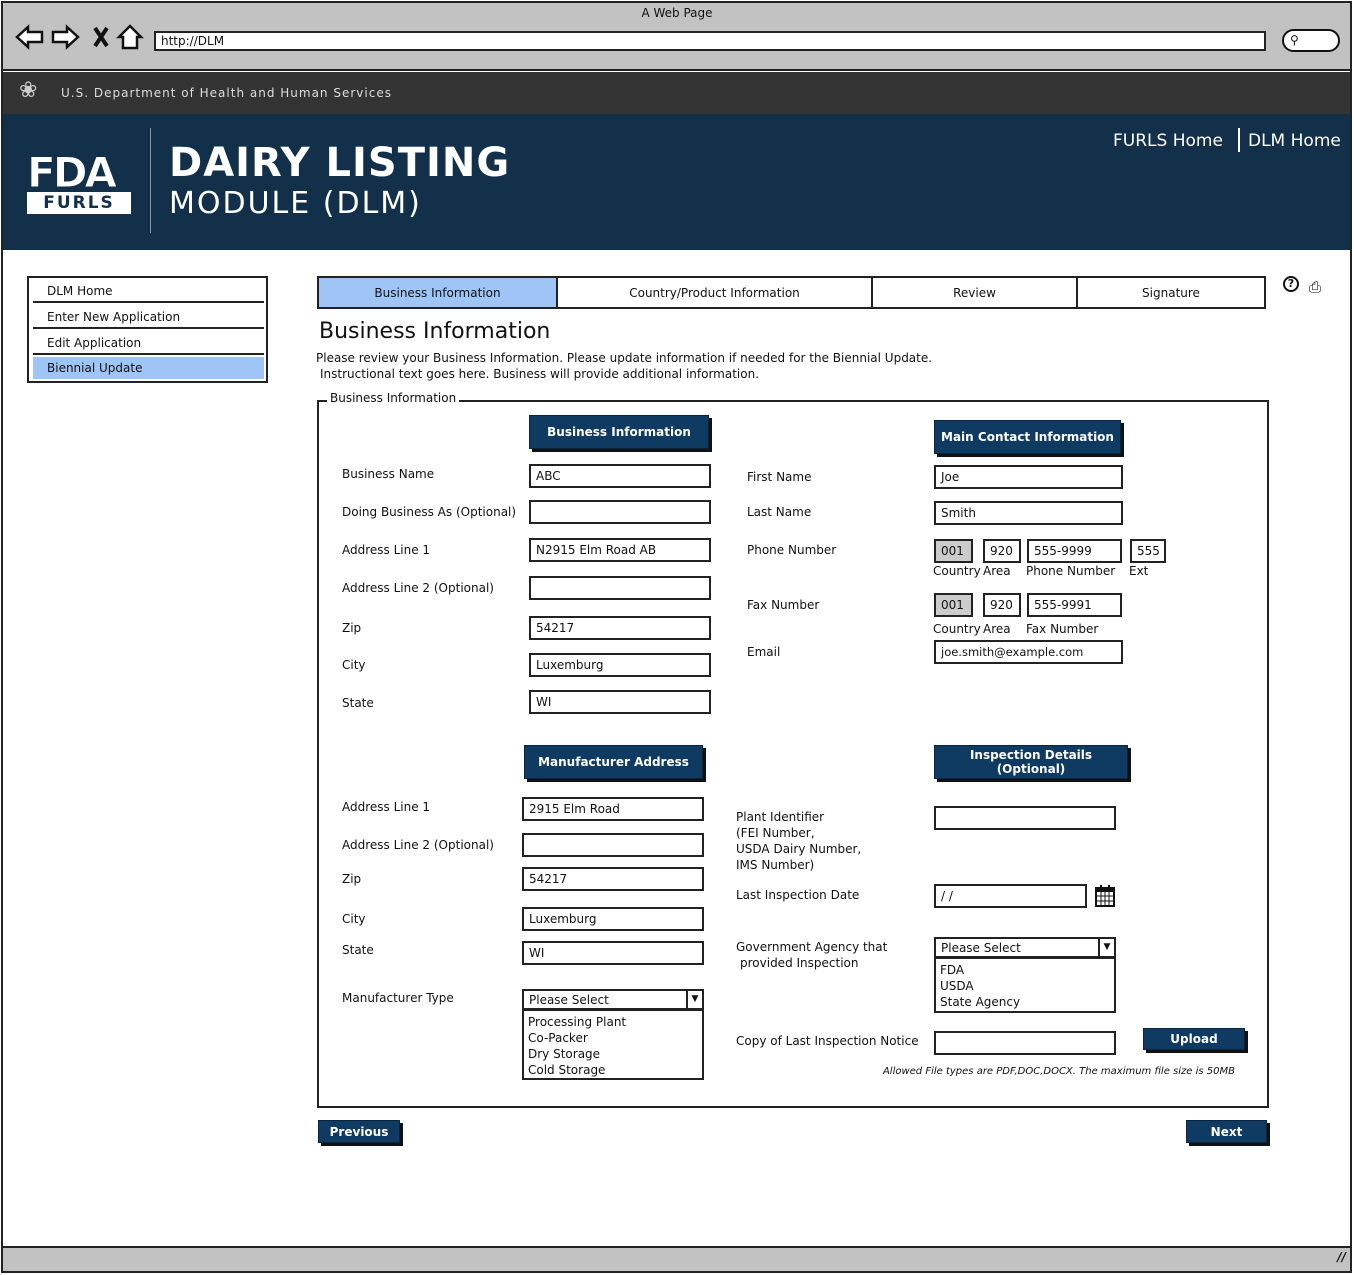 The image size is (1354, 1275). What do you see at coordinates (1010, 896) in the screenshot?
I see `last-inspection-date-input: / /` at bounding box center [1010, 896].